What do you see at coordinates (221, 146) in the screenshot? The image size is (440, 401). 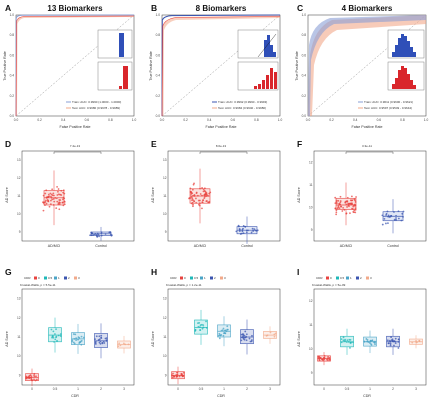 I see `p-value: 8.6e-13` at bounding box center [221, 146].